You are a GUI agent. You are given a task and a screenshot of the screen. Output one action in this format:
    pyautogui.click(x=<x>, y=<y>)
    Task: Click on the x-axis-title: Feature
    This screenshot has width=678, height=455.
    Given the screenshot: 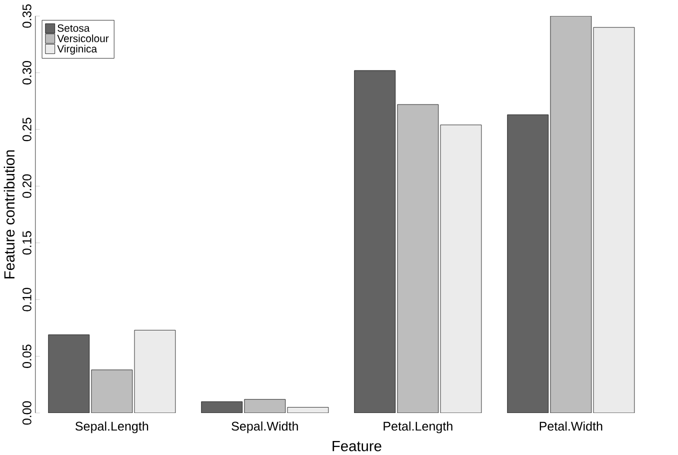 What is the action you would take?
    pyautogui.click(x=357, y=446)
    